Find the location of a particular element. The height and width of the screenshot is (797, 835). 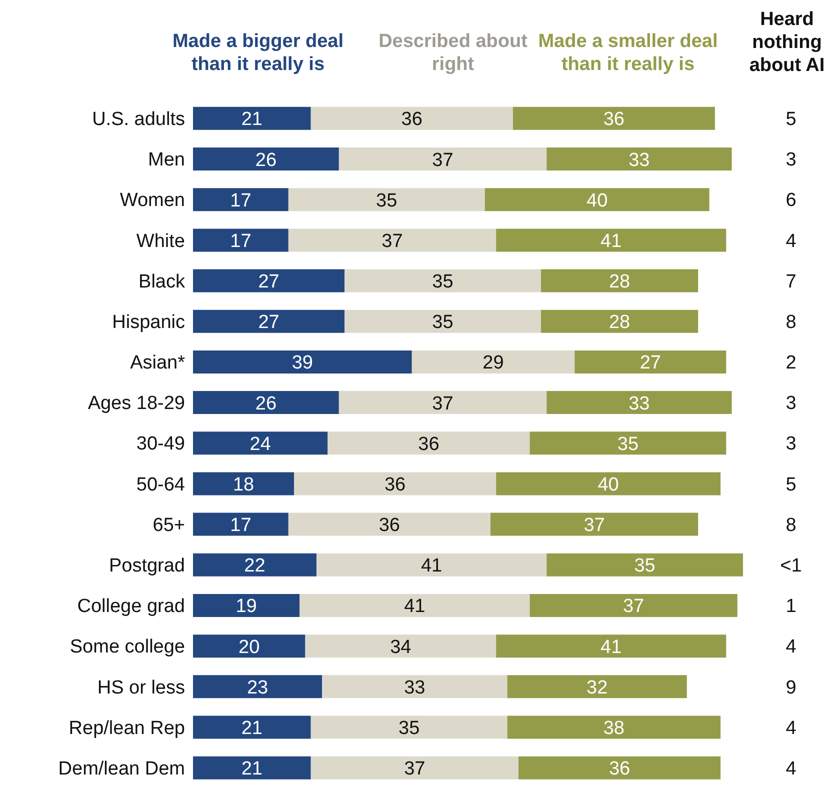

y-tick-label: Women is located at coordinates (152, 201).